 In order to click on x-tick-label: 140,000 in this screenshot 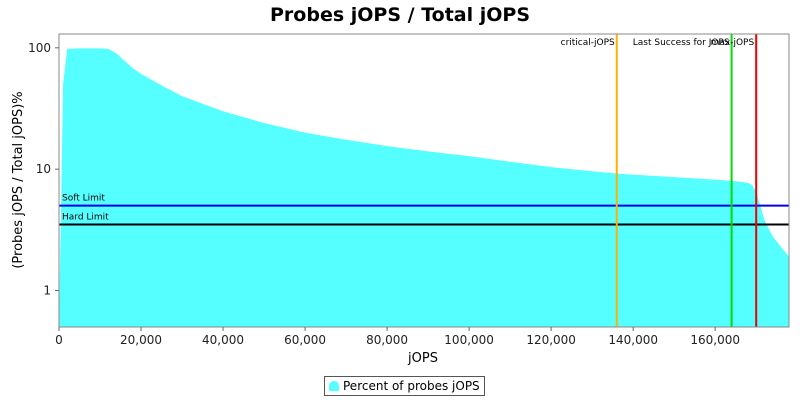, I will do `click(633, 340)`.